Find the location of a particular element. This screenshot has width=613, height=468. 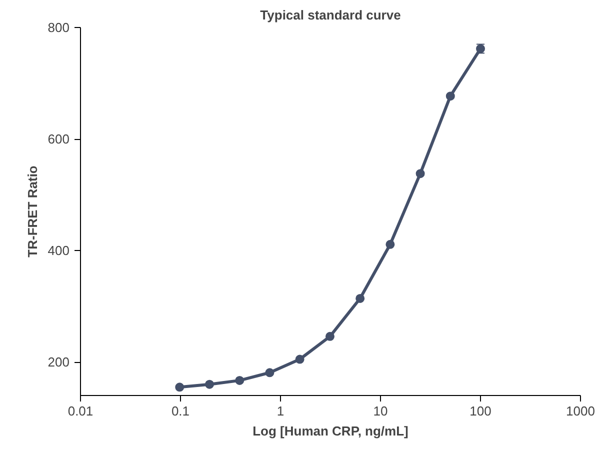

chart-title: Typical standard curve is located at coordinates (330, 15).